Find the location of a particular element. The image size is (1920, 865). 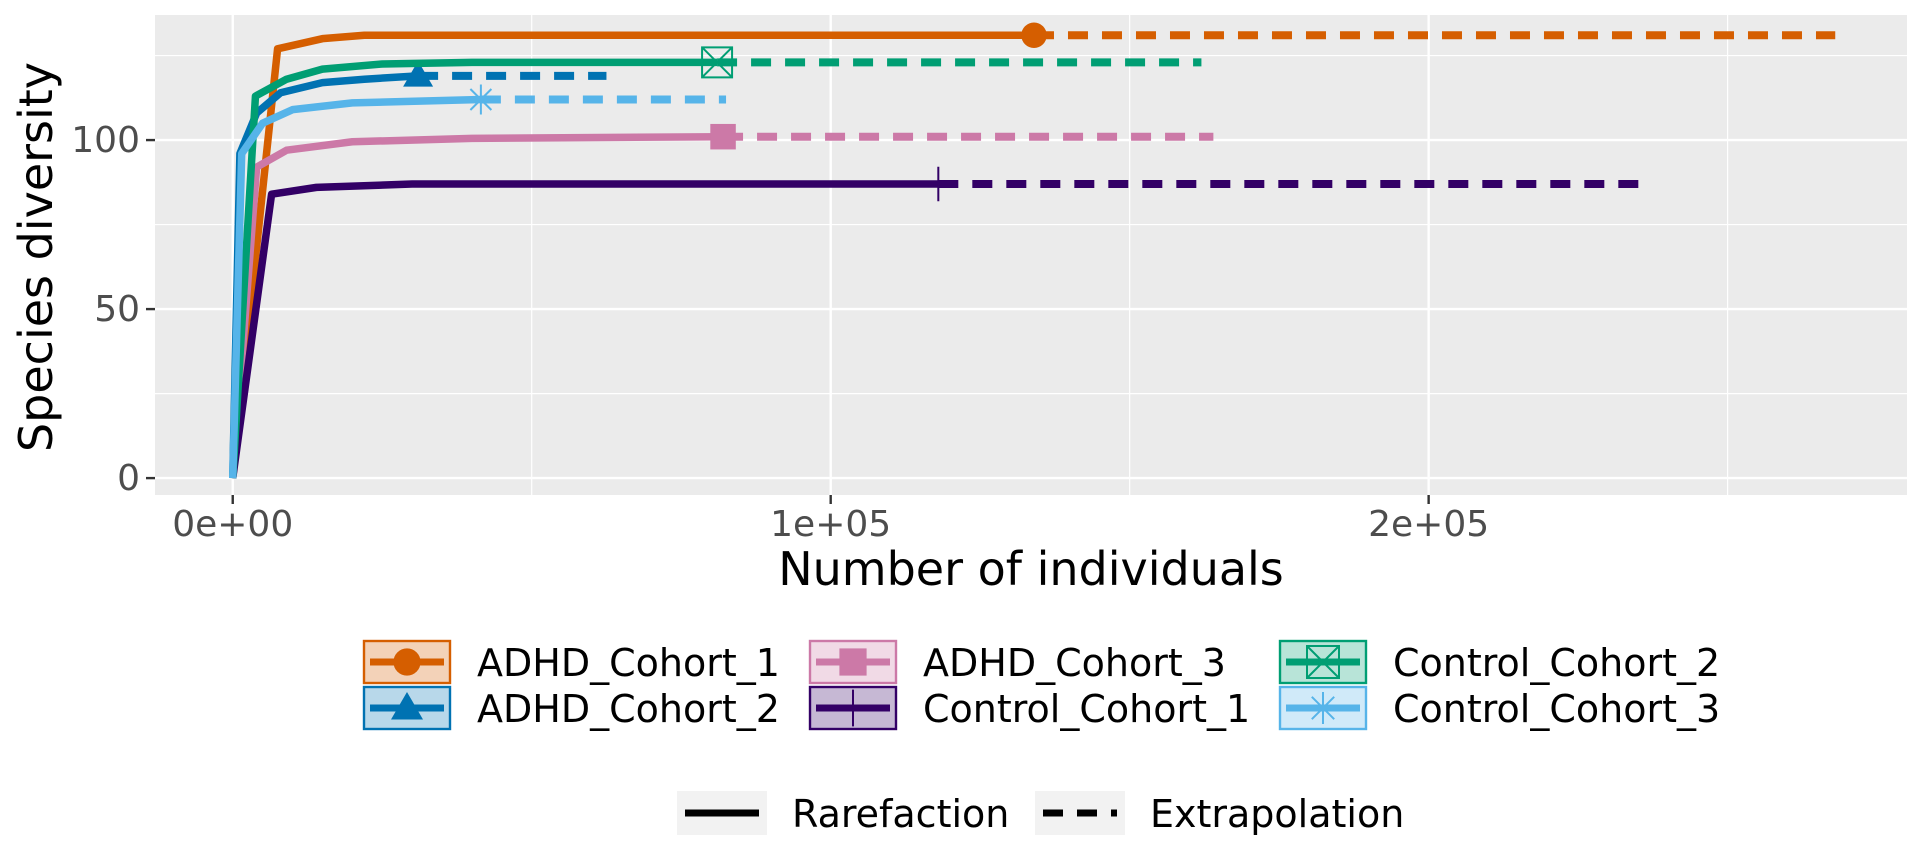

legend-item-adhd-cohort-2: ADHD_Cohort_2 is located at coordinates (571, 708).